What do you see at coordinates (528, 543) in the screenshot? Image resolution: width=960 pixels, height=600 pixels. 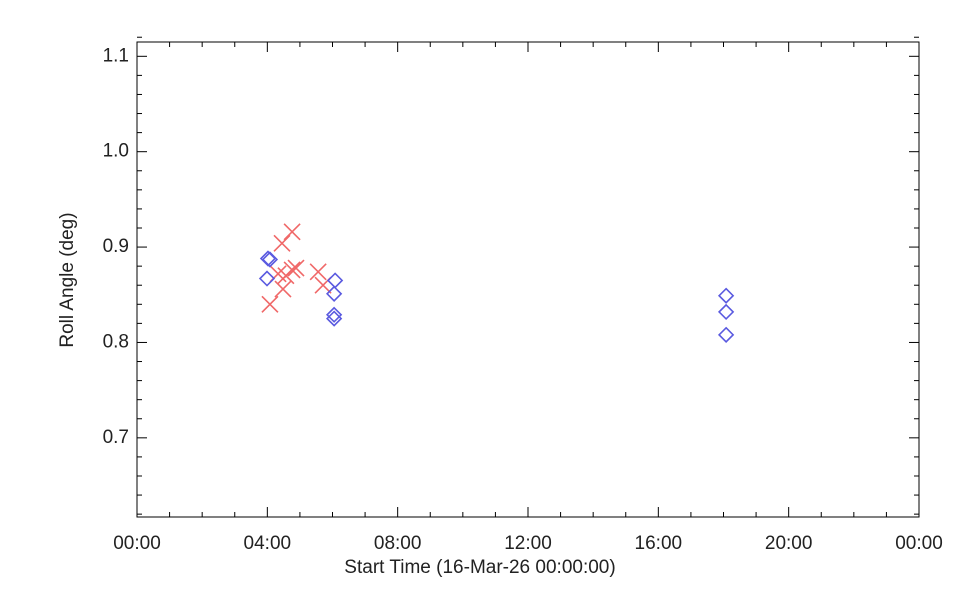 I see `x-tick-label: 12:00` at bounding box center [528, 543].